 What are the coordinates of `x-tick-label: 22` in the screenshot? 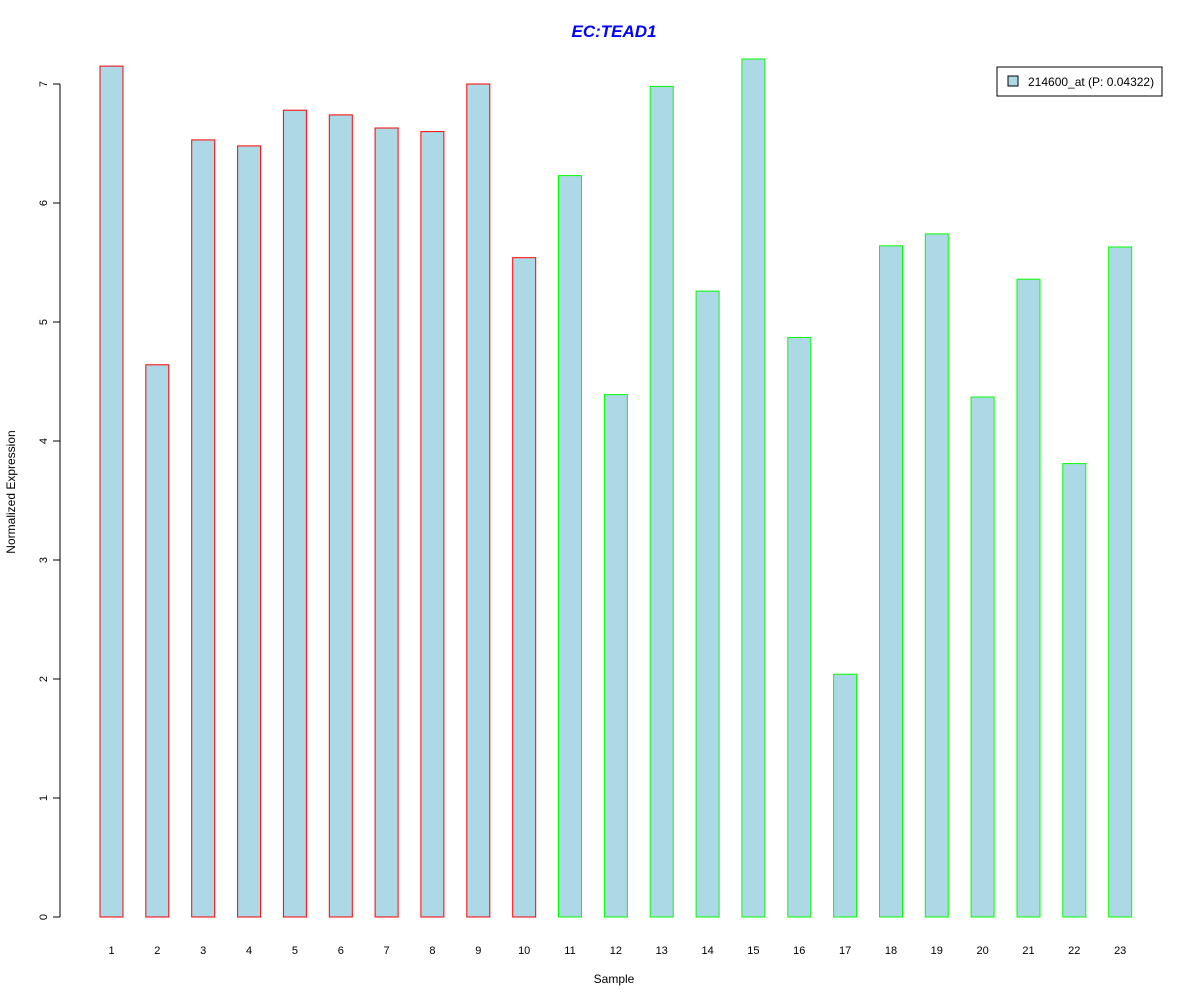 It's located at (1074, 951).